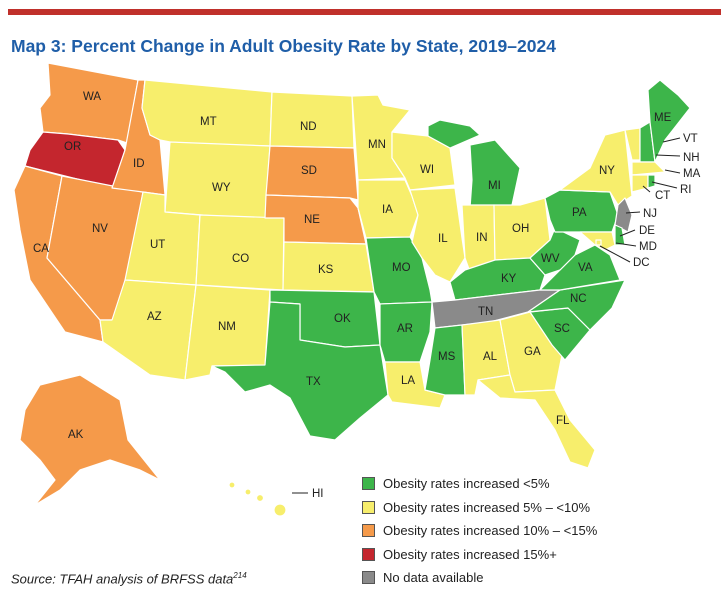  What do you see at coordinates (640, 183) in the screenshot?
I see `state-ct` at bounding box center [640, 183].